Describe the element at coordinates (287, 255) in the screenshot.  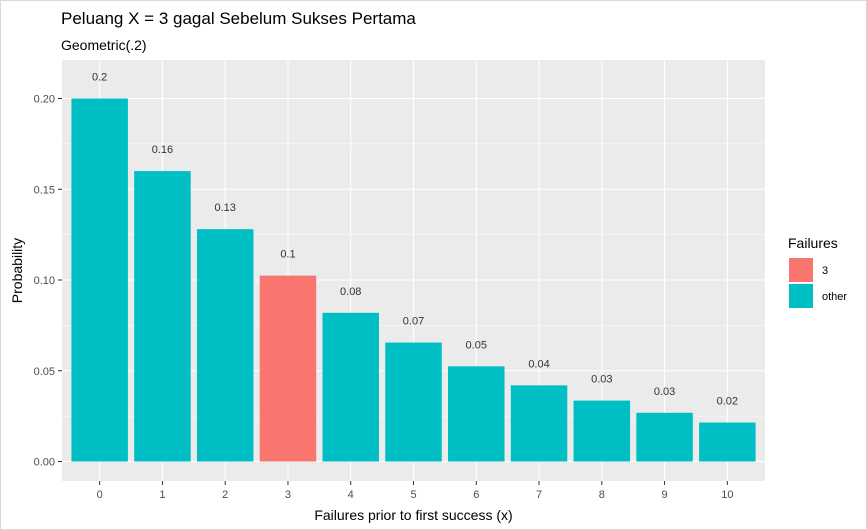
I see `data-label-3: 0.1` at that location.